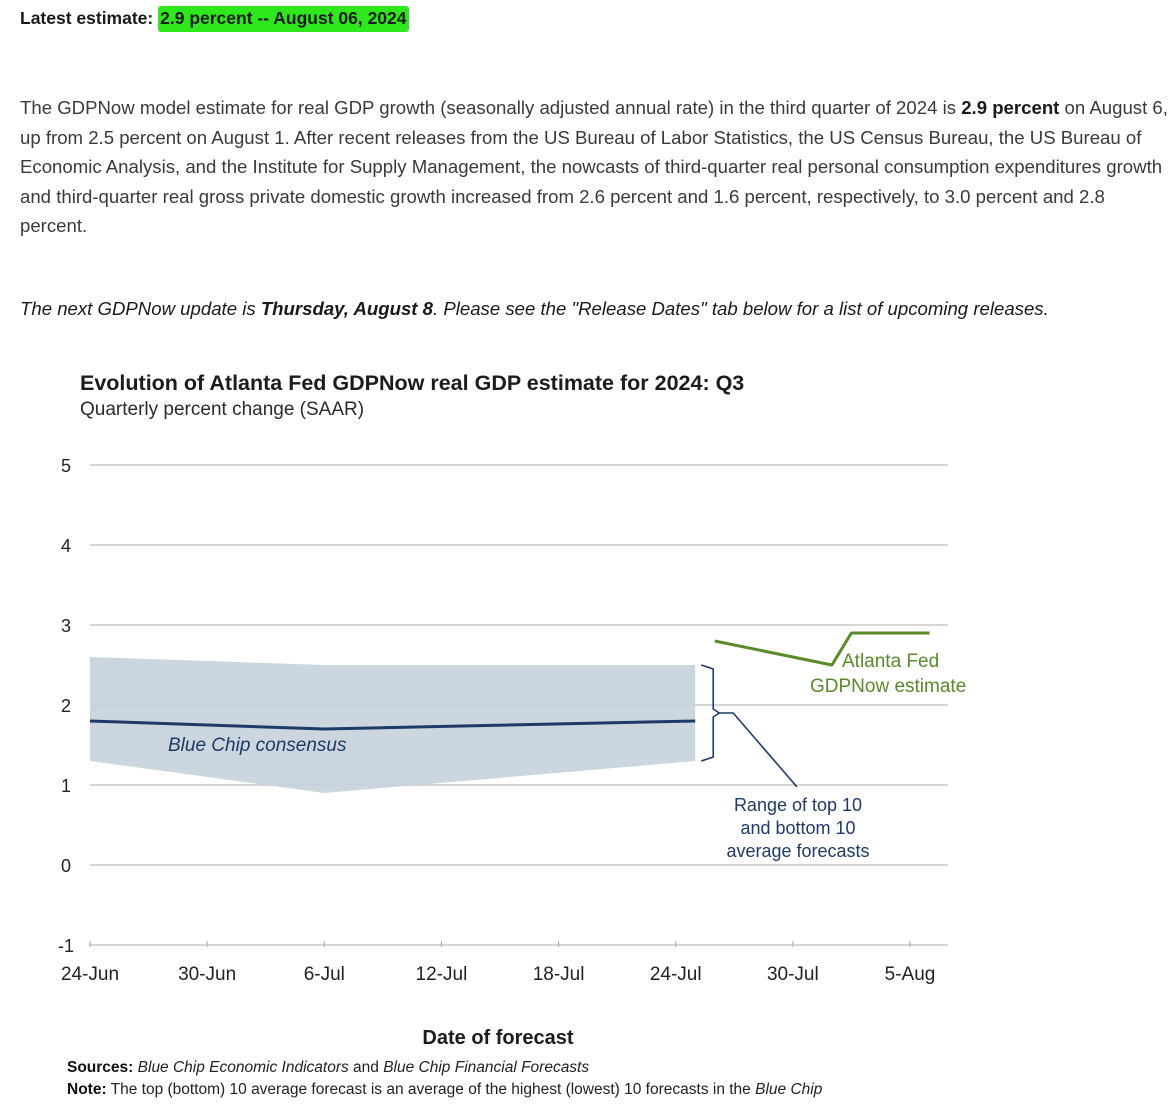 This screenshot has width=1174, height=1105. What do you see at coordinates (66, 866) in the screenshot?
I see `y-tick-label: 0` at bounding box center [66, 866].